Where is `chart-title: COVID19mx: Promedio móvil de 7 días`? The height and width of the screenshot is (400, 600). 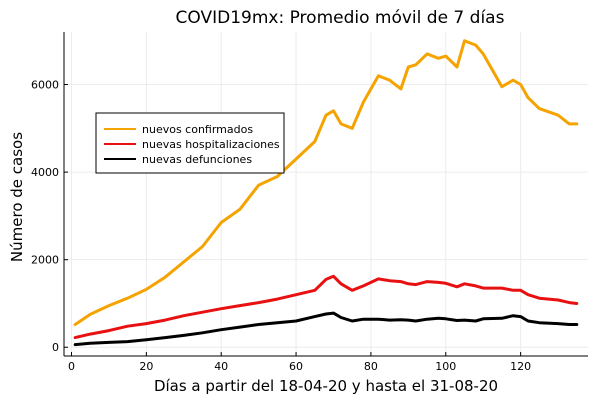 chart-title: COVID19mx: Promedio móvil de 7 días is located at coordinates (340, 18).